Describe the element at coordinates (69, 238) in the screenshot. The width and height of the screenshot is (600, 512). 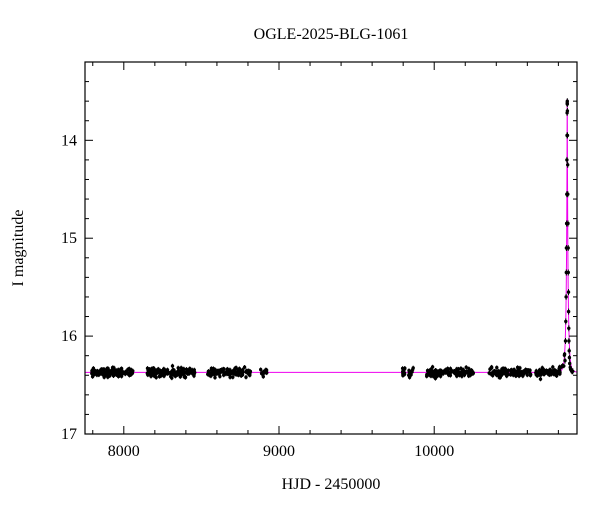
I see `y-tick-label: 15` at that location.